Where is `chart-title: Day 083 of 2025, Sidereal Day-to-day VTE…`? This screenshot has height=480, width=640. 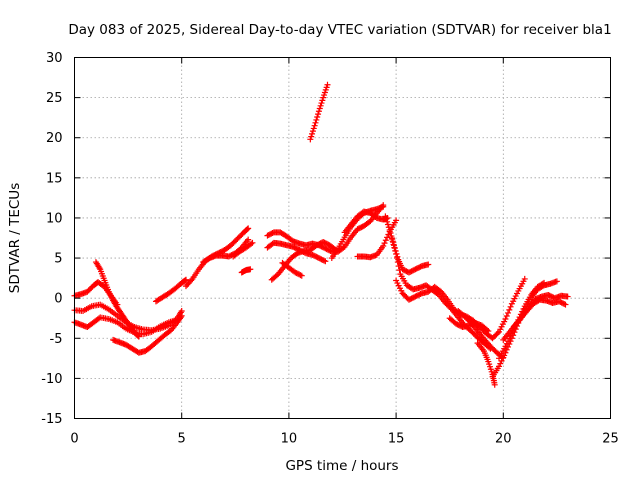
chart-title: Day 083 of 2025, Sidereal Day-to-day VTE… is located at coordinates (339, 30).